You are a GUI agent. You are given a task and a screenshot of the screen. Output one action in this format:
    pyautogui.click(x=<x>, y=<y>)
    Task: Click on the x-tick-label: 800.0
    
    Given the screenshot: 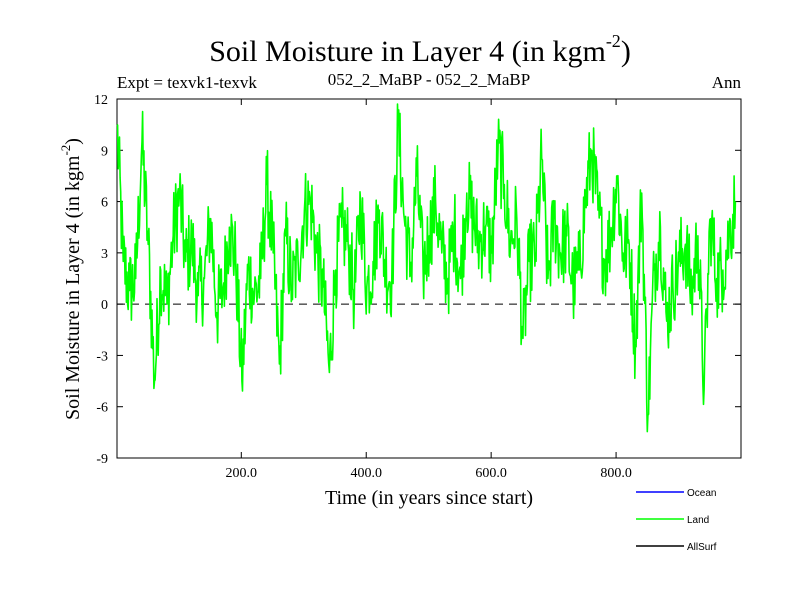 What is the action you would take?
    pyautogui.click(x=616, y=473)
    